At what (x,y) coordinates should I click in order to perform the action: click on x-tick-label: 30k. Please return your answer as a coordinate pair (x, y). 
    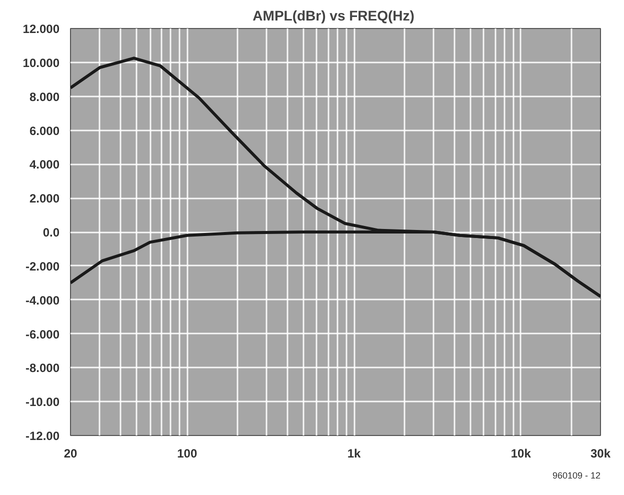
    Looking at the image, I should click on (600, 453).